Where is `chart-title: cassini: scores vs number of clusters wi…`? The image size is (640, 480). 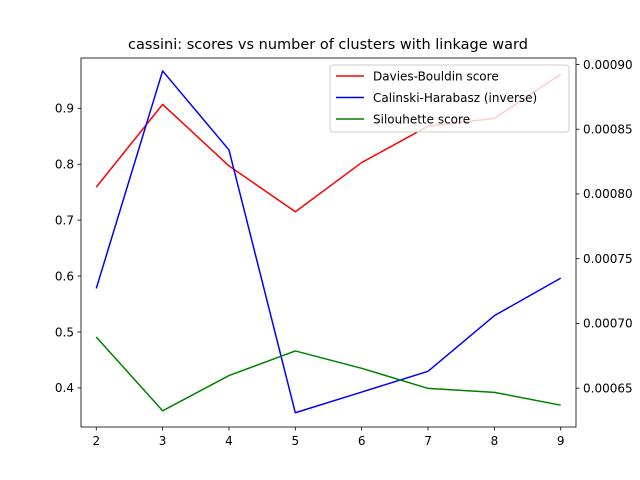 chart-title: cassini: scores vs number of clusters wi… is located at coordinates (328, 45).